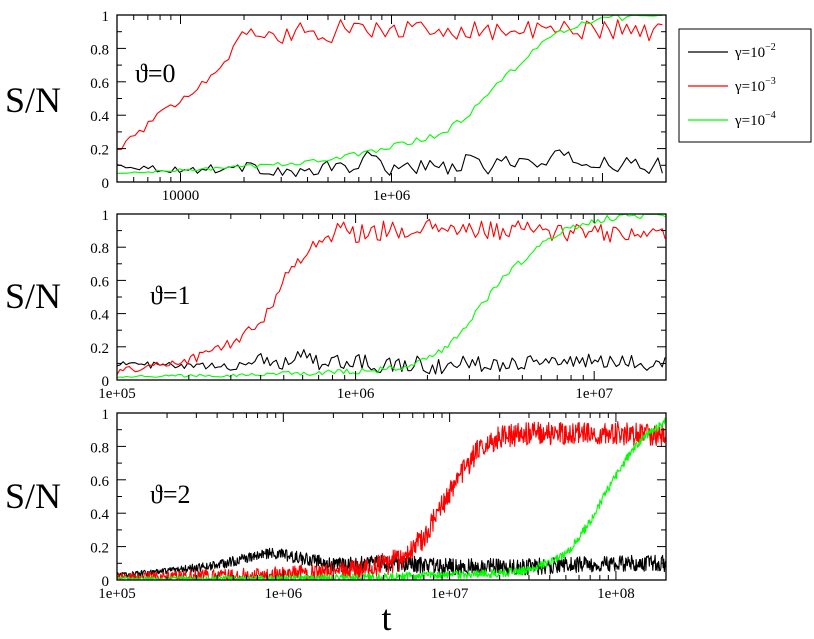  What do you see at coordinates (616, 594) in the screenshot?
I see `x-tick-label: 1e+08` at bounding box center [616, 594].